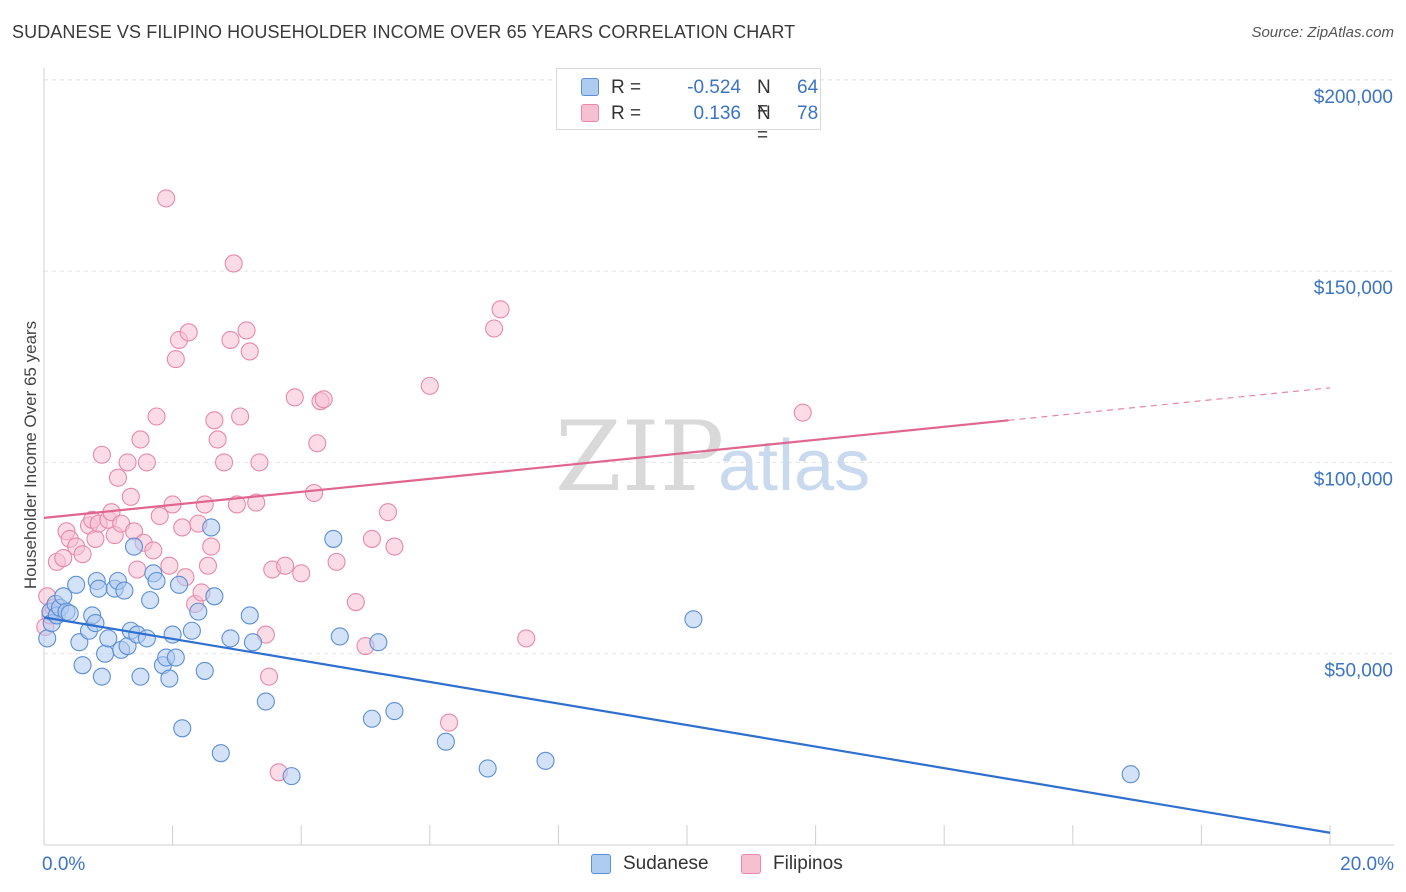 The height and width of the screenshot is (892, 1406). I want to click on legend-r-value-filipinos: 0.136, so click(717, 113).